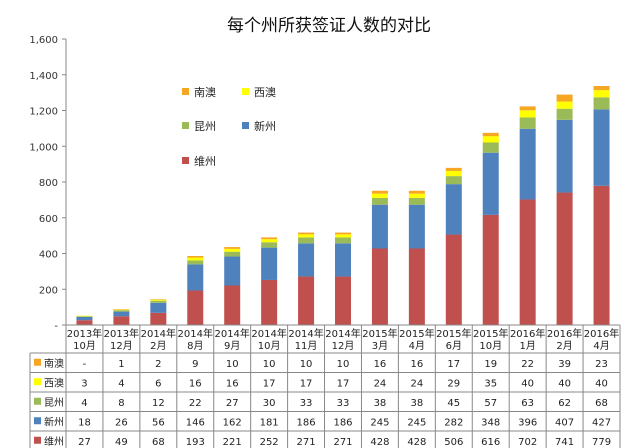 This screenshot has width=629, height=448. What do you see at coordinates (527, 403) in the screenshot?
I see `data-label: 63` at bounding box center [527, 403].